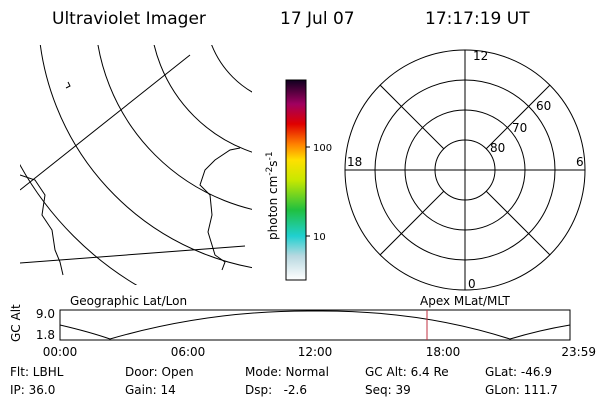 Image resolution: width=600 pixels, height=400 pixels. I want to click on label-part: s, so click(273, 163).